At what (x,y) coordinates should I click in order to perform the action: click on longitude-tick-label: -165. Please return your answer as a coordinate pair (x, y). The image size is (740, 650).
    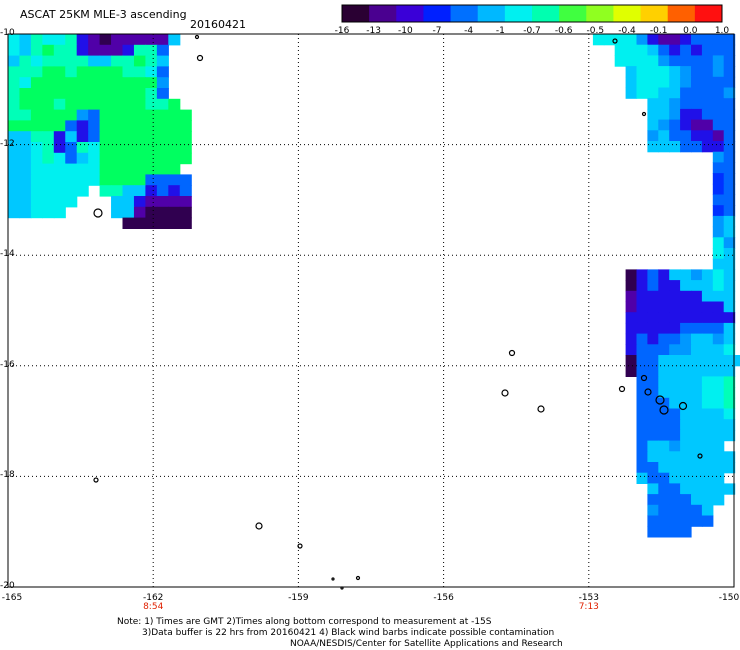
    Looking at the image, I should click on (12, 598).